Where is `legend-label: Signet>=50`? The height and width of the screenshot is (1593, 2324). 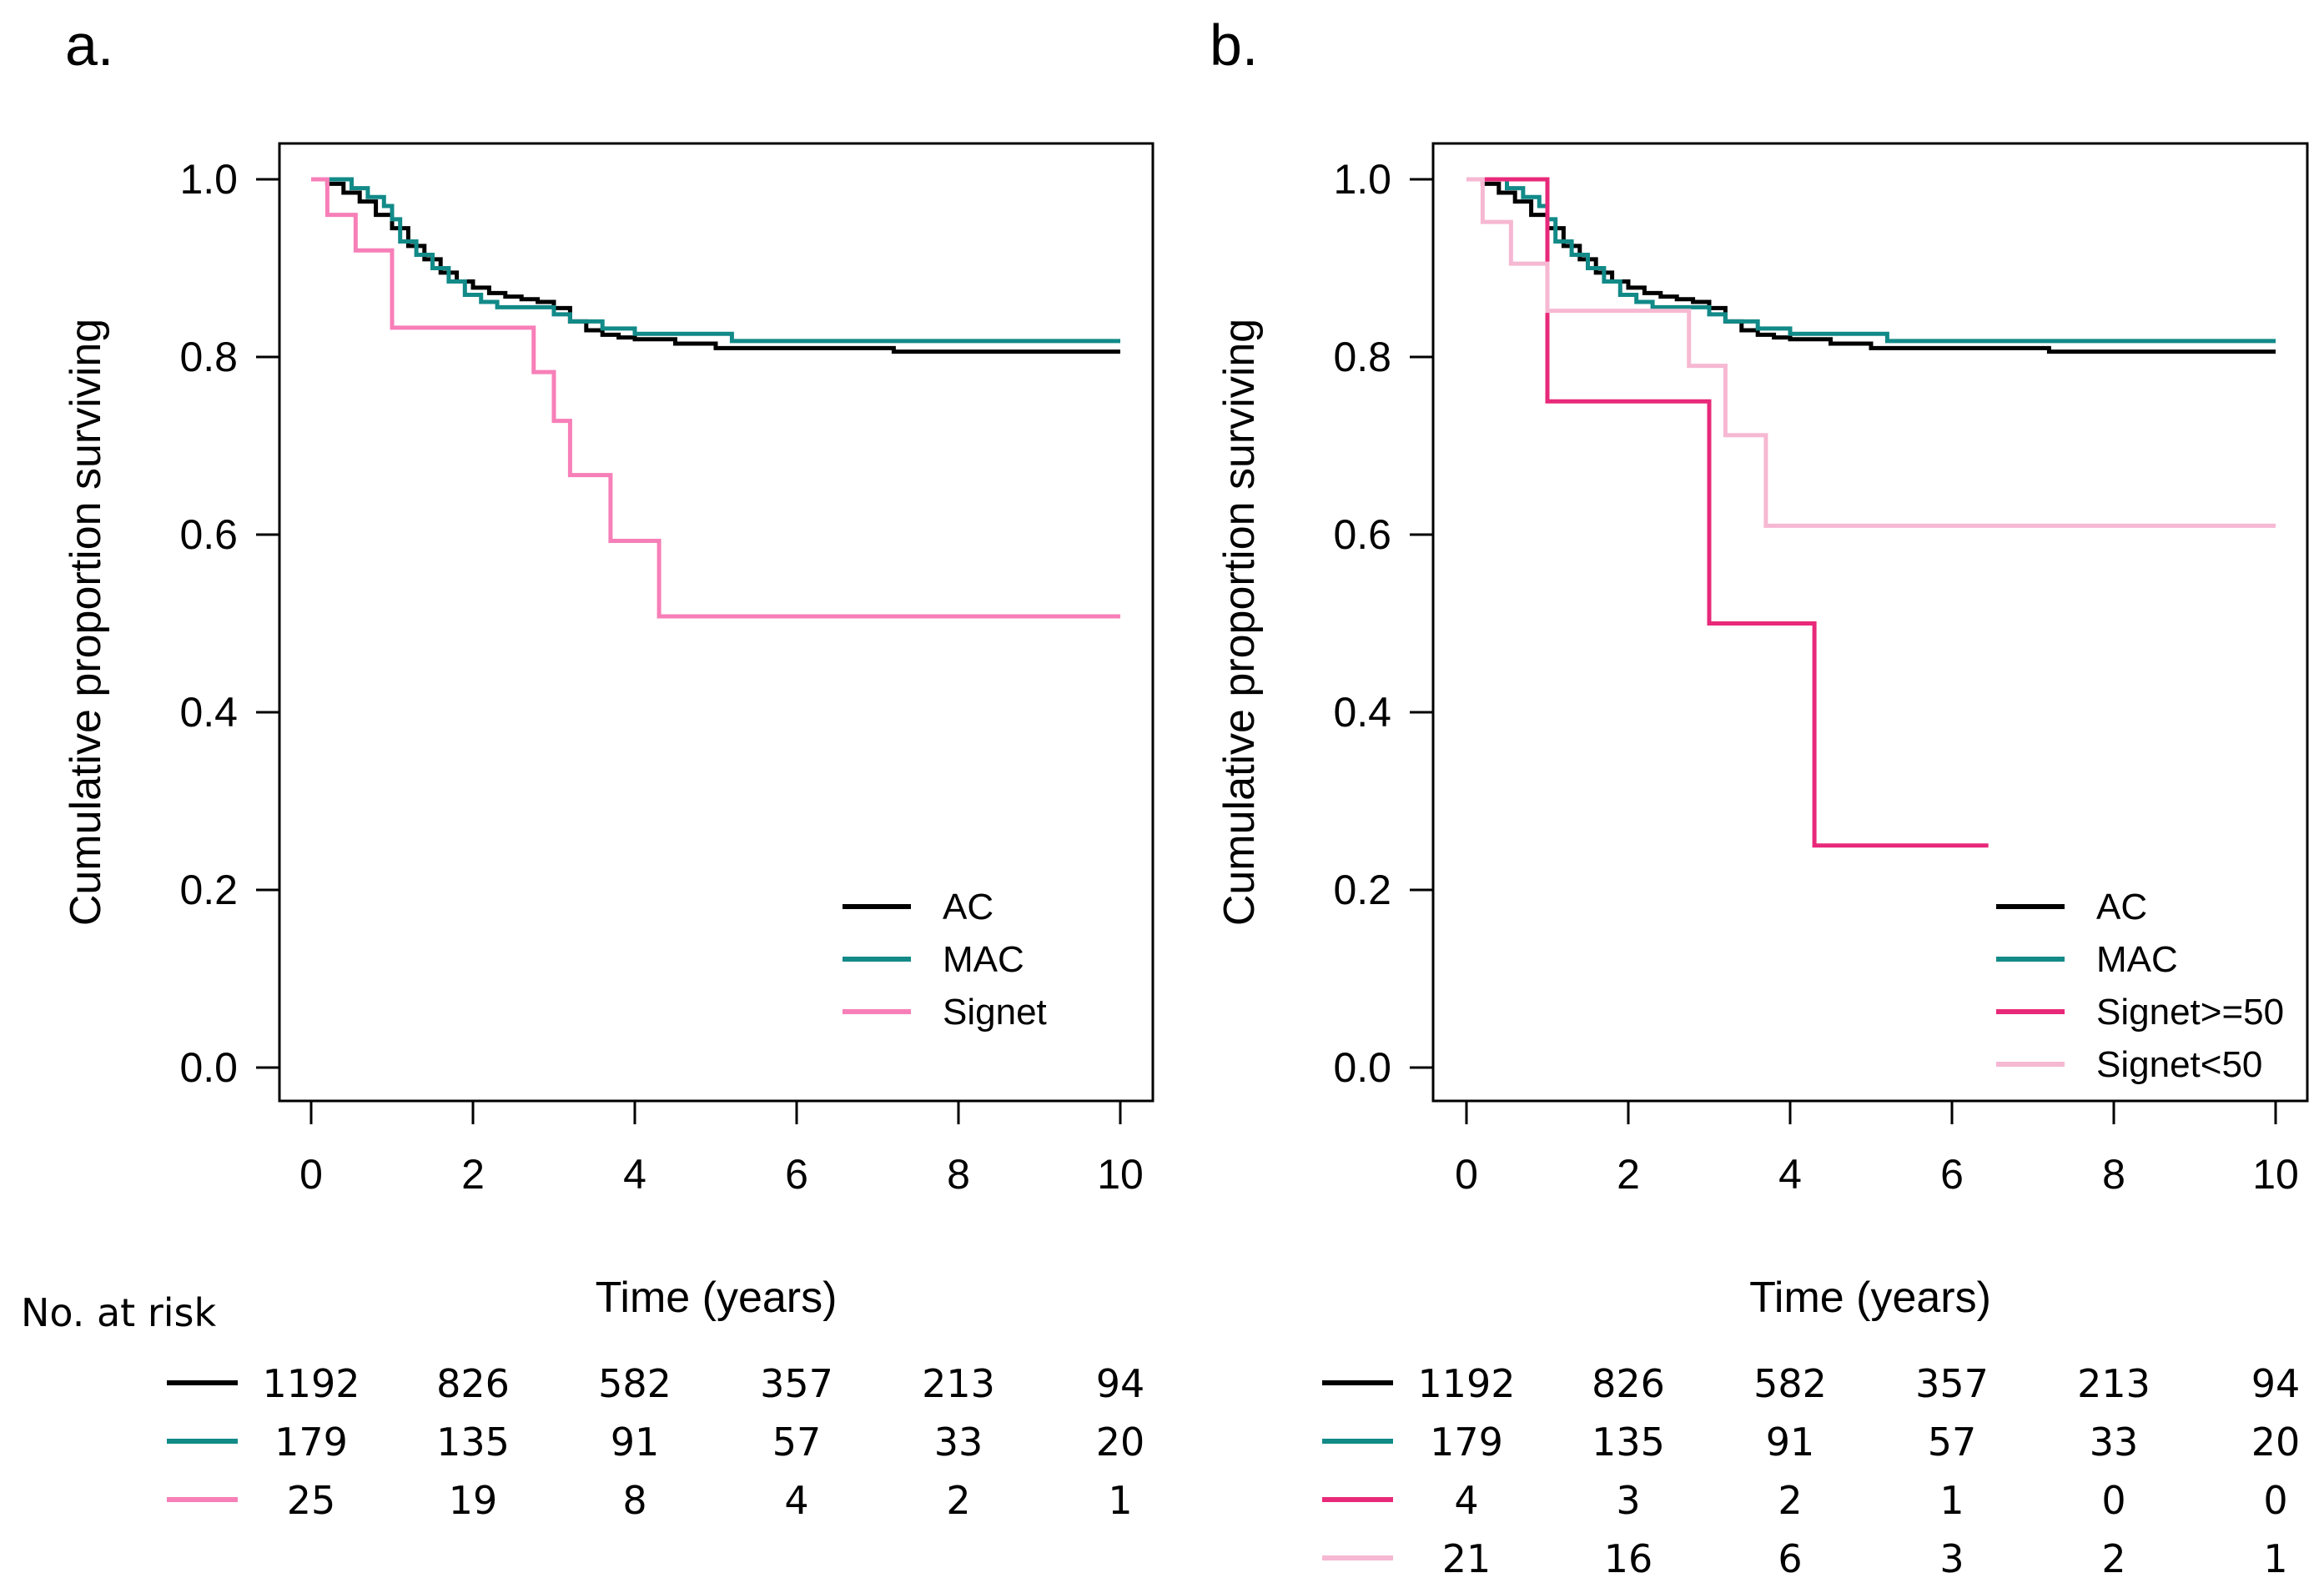
legend-label: Signet>=50 is located at coordinates (2190, 1013).